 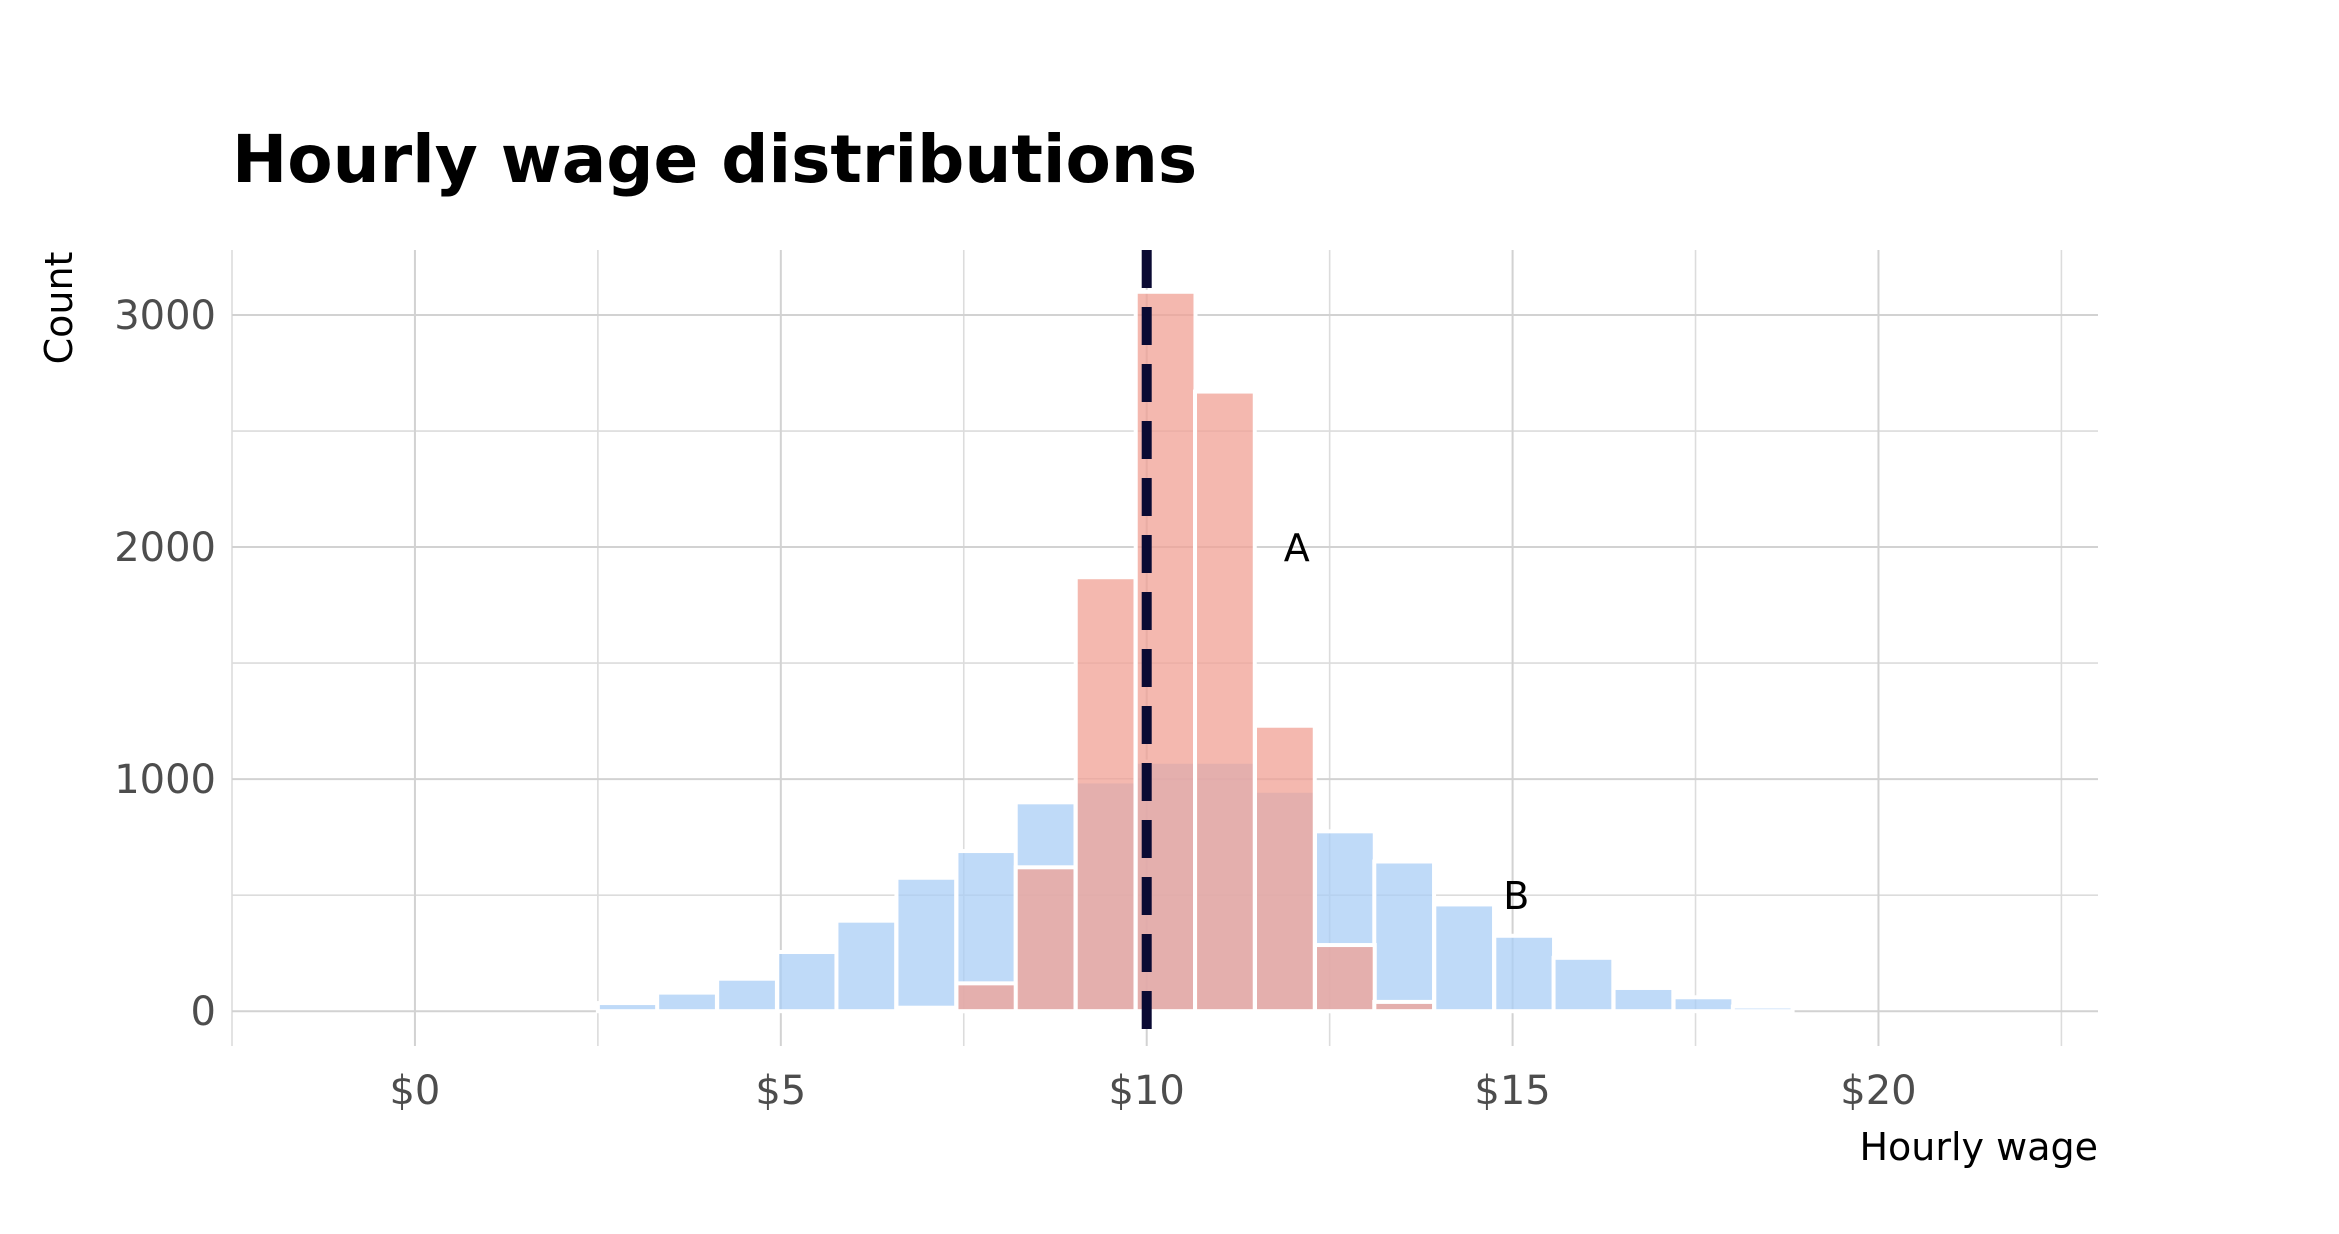 What do you see at coordinates (1297, 548) in the screenshot?
I see `annotation-label: A` at bounding box center [1297, 548].